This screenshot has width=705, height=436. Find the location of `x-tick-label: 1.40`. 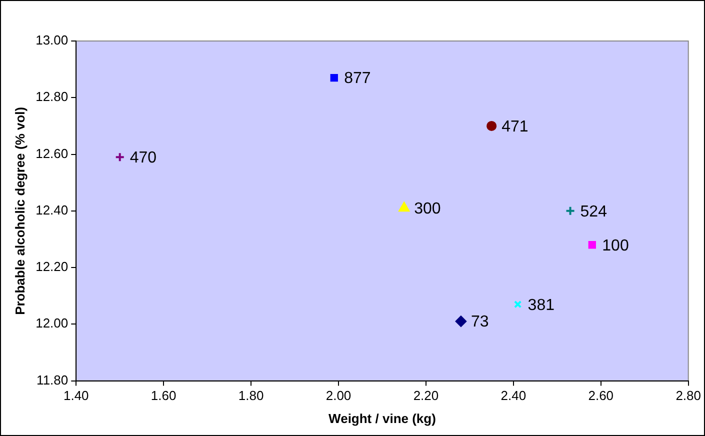

x-tick-label: 1.40 is located at coordinates (76, 396).